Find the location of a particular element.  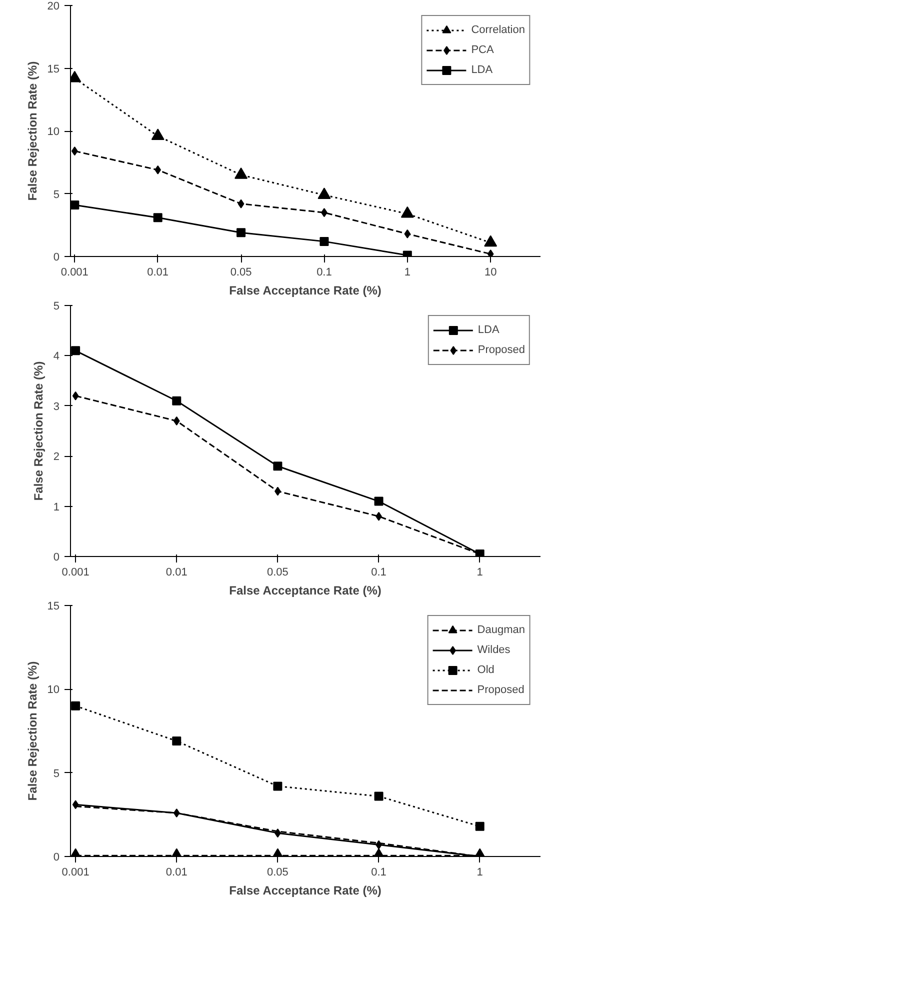

legend-label: Correlation is located at coordinates (498, 30).